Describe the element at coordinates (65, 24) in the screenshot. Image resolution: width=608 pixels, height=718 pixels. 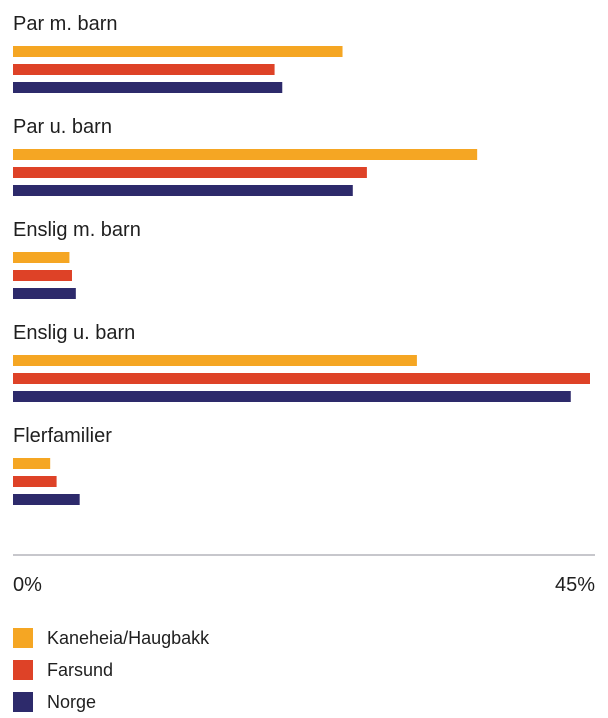
I see `category-label: Par m. barn` at that location.